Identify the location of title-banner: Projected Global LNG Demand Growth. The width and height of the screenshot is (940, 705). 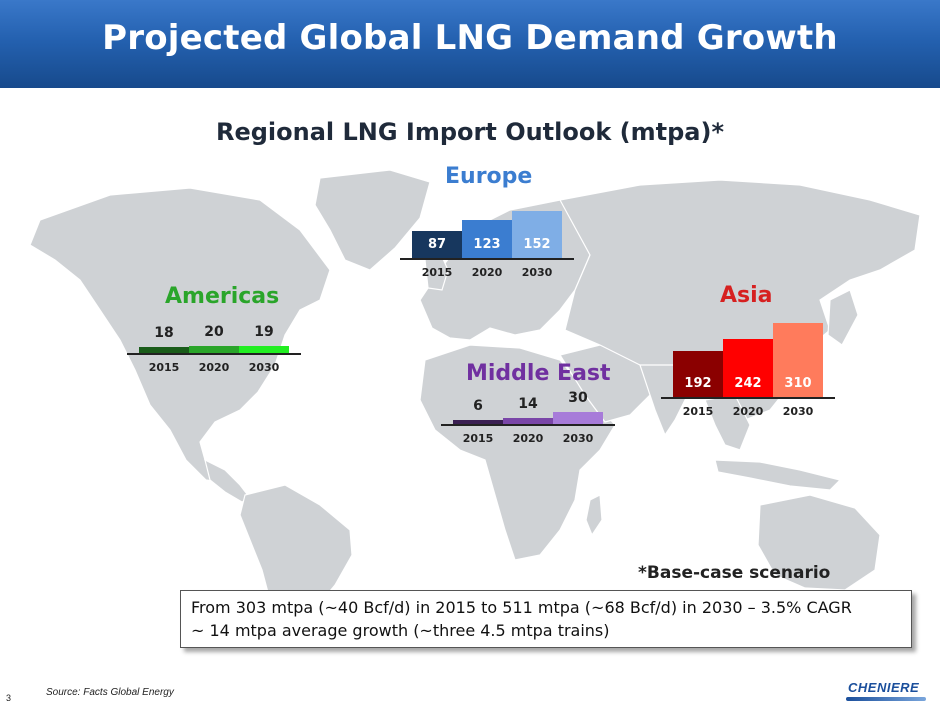
(470, 44).